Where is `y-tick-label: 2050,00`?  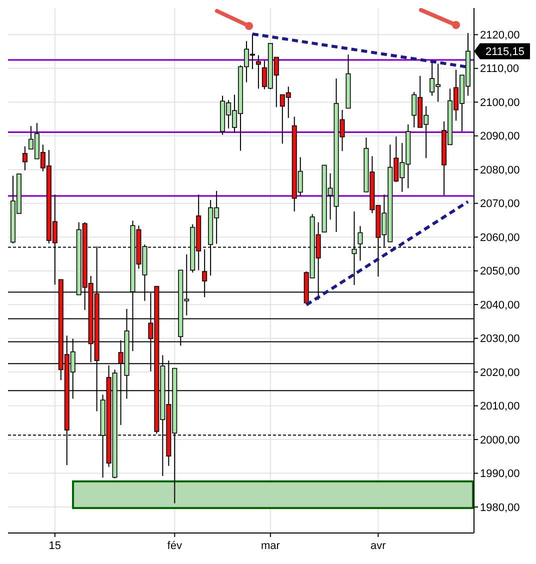
y-tick-label: 2050,00 is located at coordinates (500, 272).